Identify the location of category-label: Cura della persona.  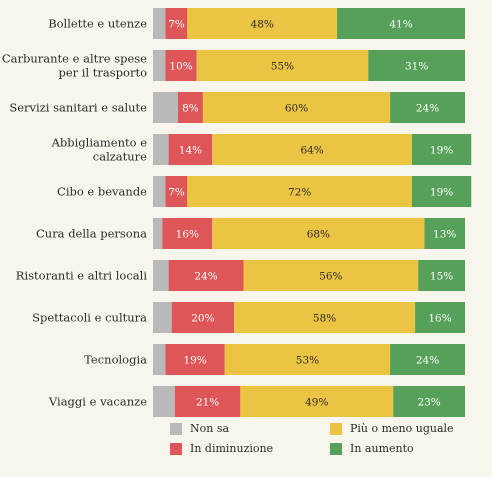
(91, 234).